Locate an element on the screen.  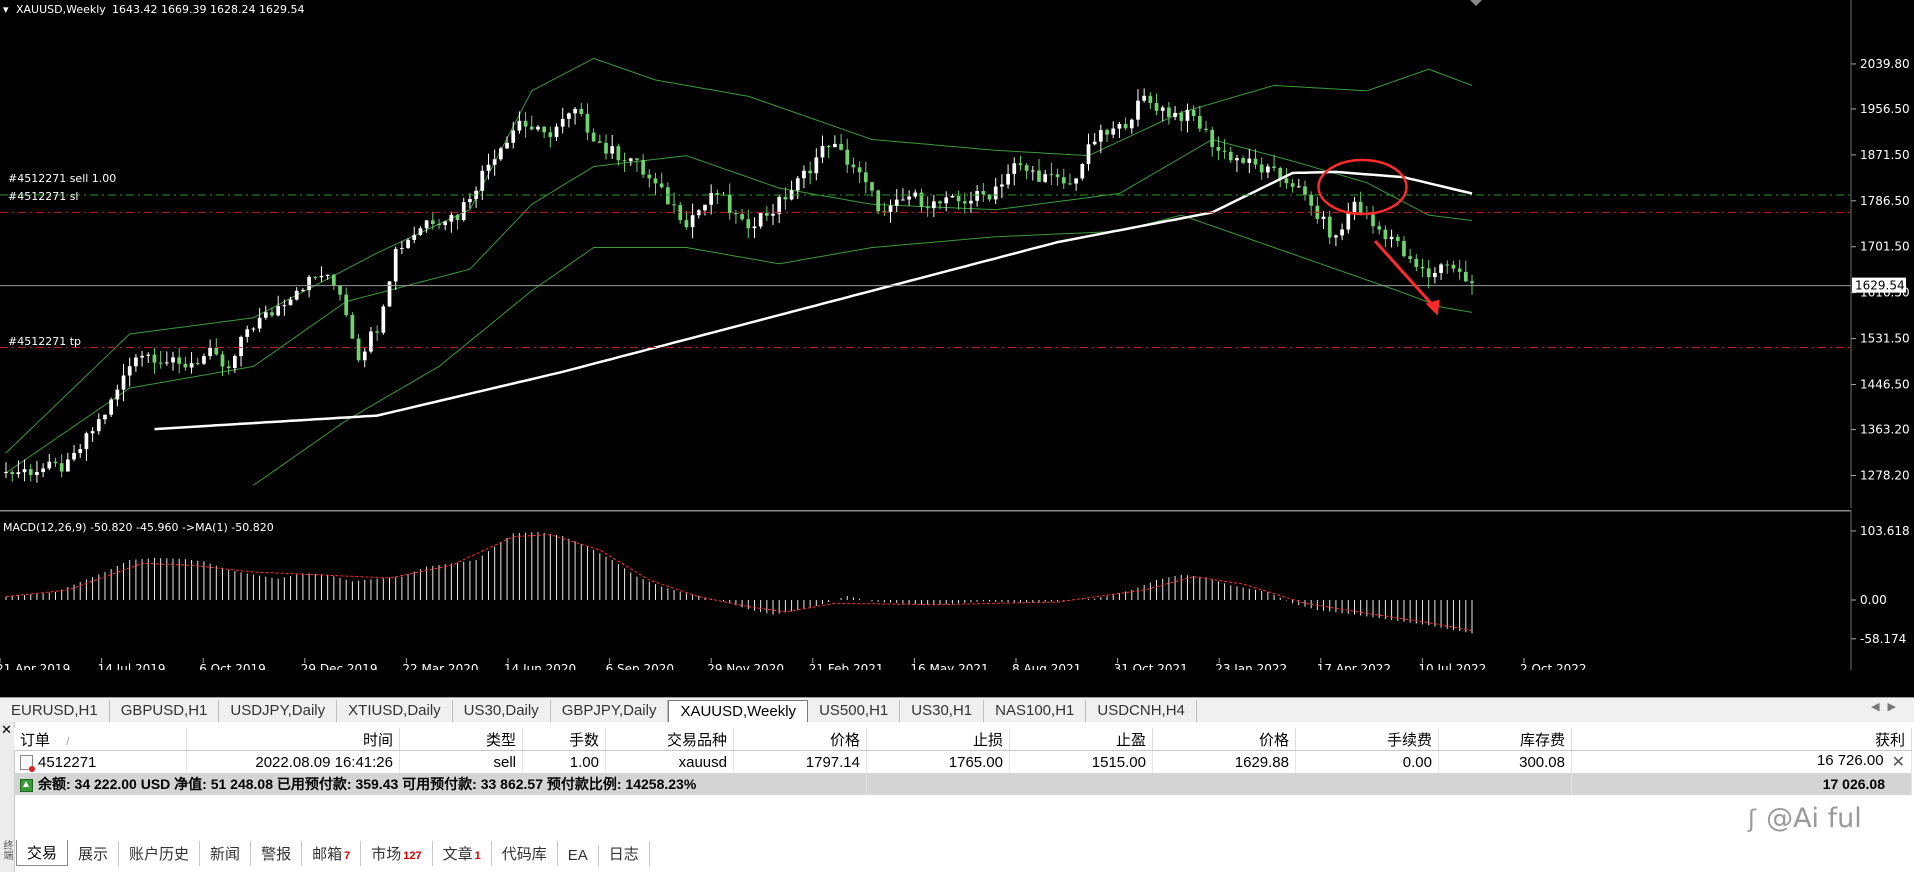
col-sl: 止损 is located at coordinates (938, 739).